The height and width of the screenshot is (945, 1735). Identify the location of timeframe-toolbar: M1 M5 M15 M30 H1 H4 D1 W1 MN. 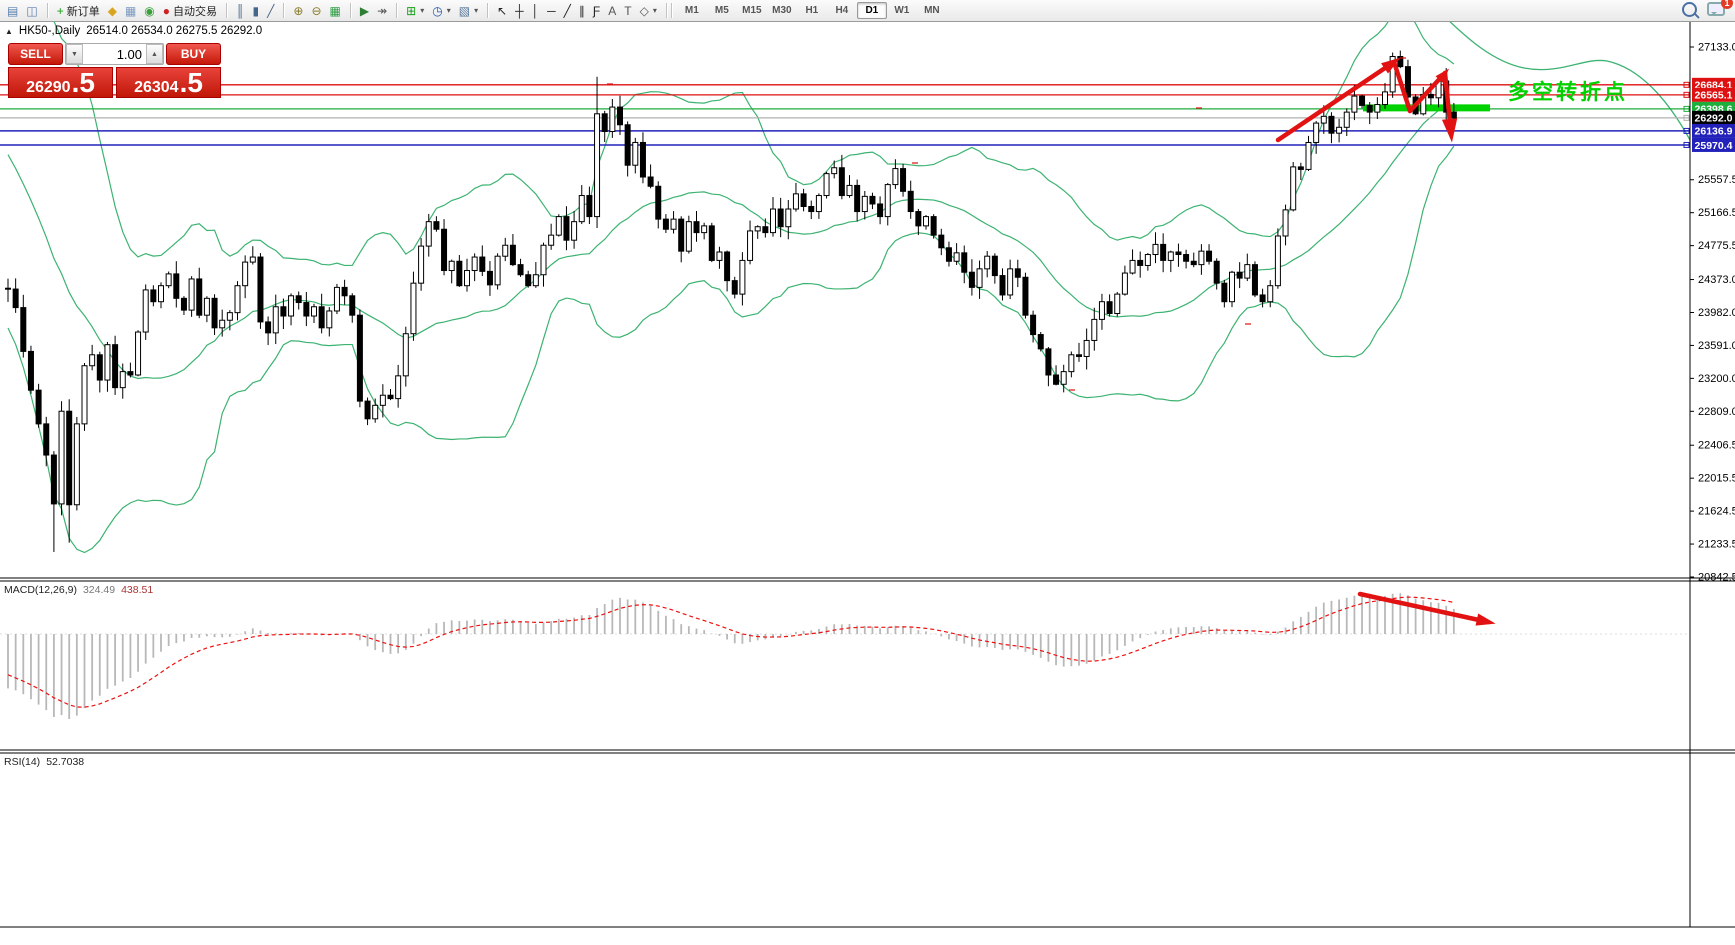
(812, 10).